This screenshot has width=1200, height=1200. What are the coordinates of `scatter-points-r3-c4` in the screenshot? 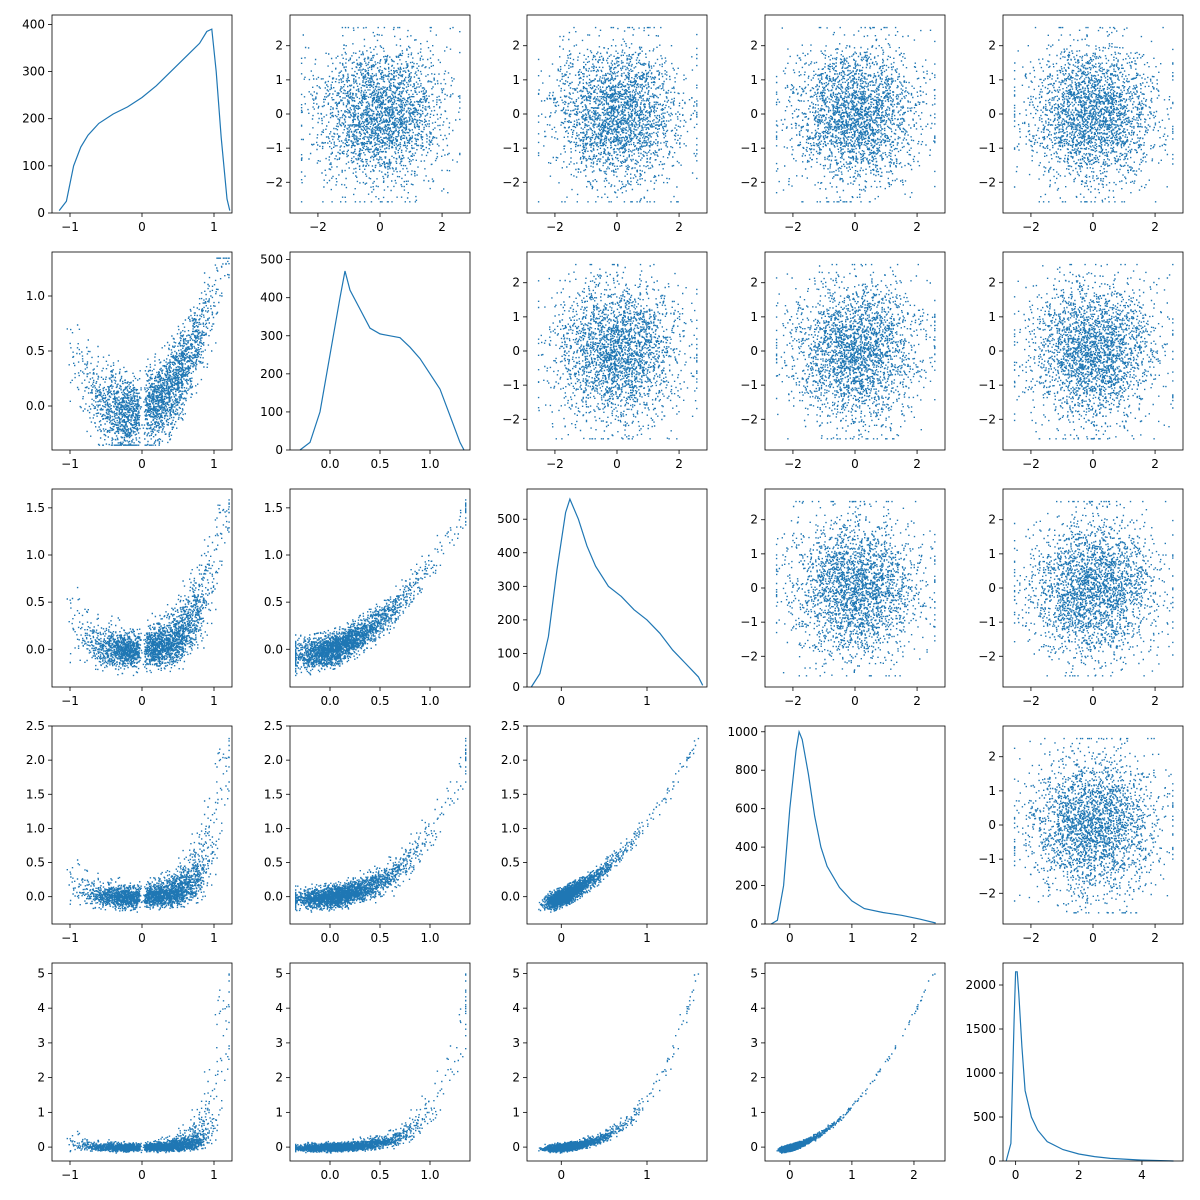 It's located at (1093, 825).